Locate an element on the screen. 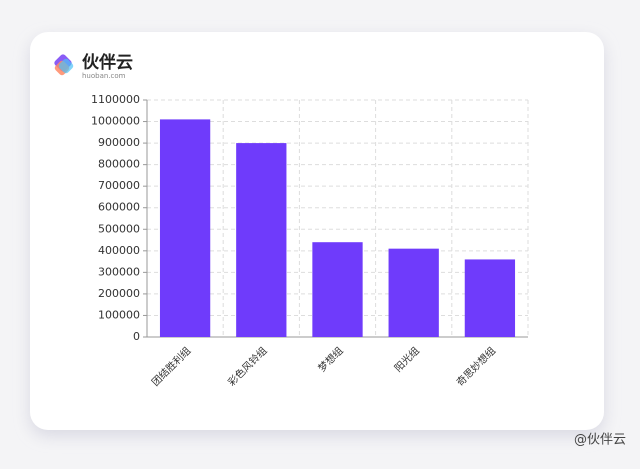 This screenshot has width=640, height=469. logo-icon is located at coordinates (64, 65).